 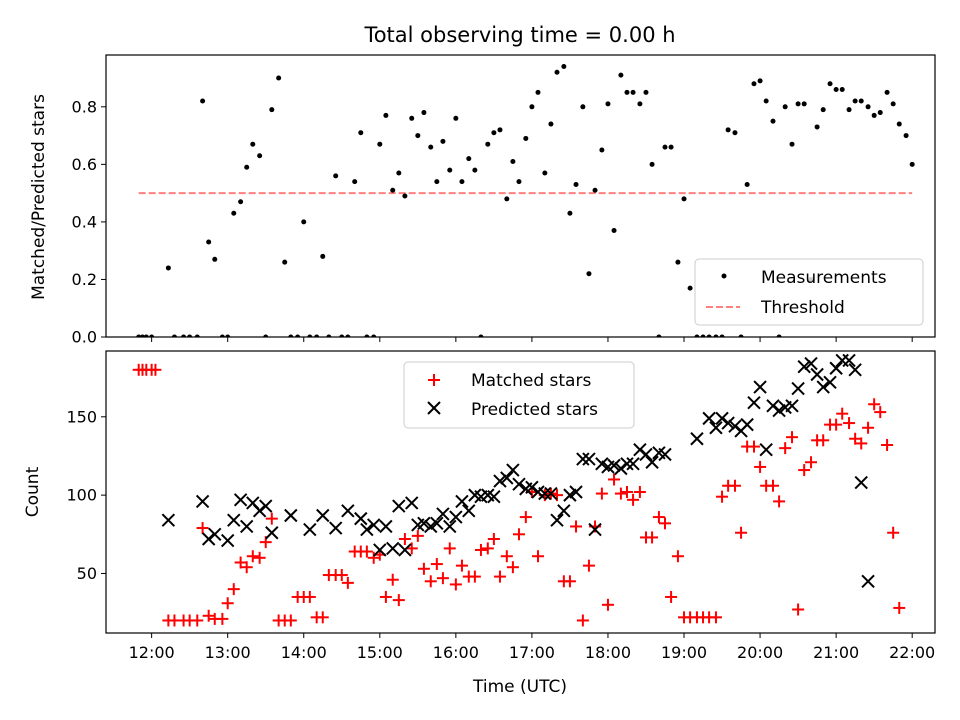 I want to click on bottom-legend-frame, so click(x=519, y=395).